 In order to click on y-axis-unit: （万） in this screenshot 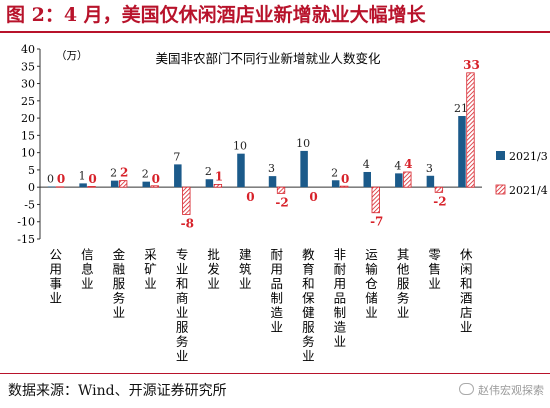, I will do `click(72, 56)`.